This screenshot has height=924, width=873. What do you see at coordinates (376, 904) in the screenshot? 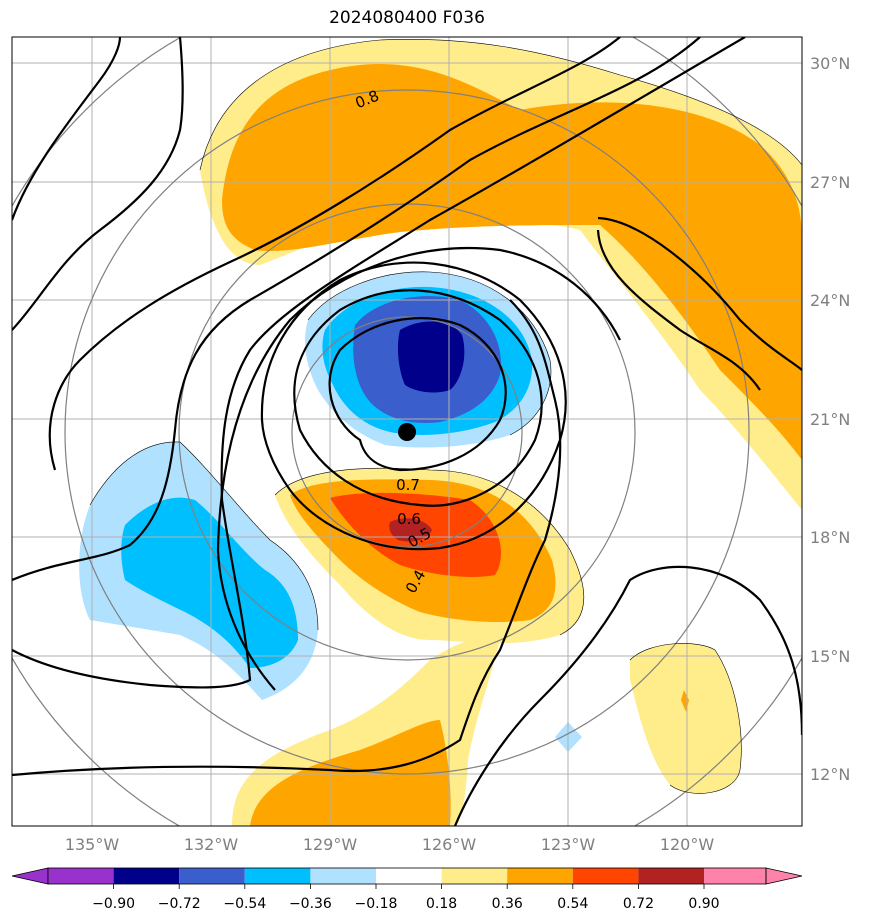
I see `colorbar-tick-label: −0.18` at bounding box center [376, 904].